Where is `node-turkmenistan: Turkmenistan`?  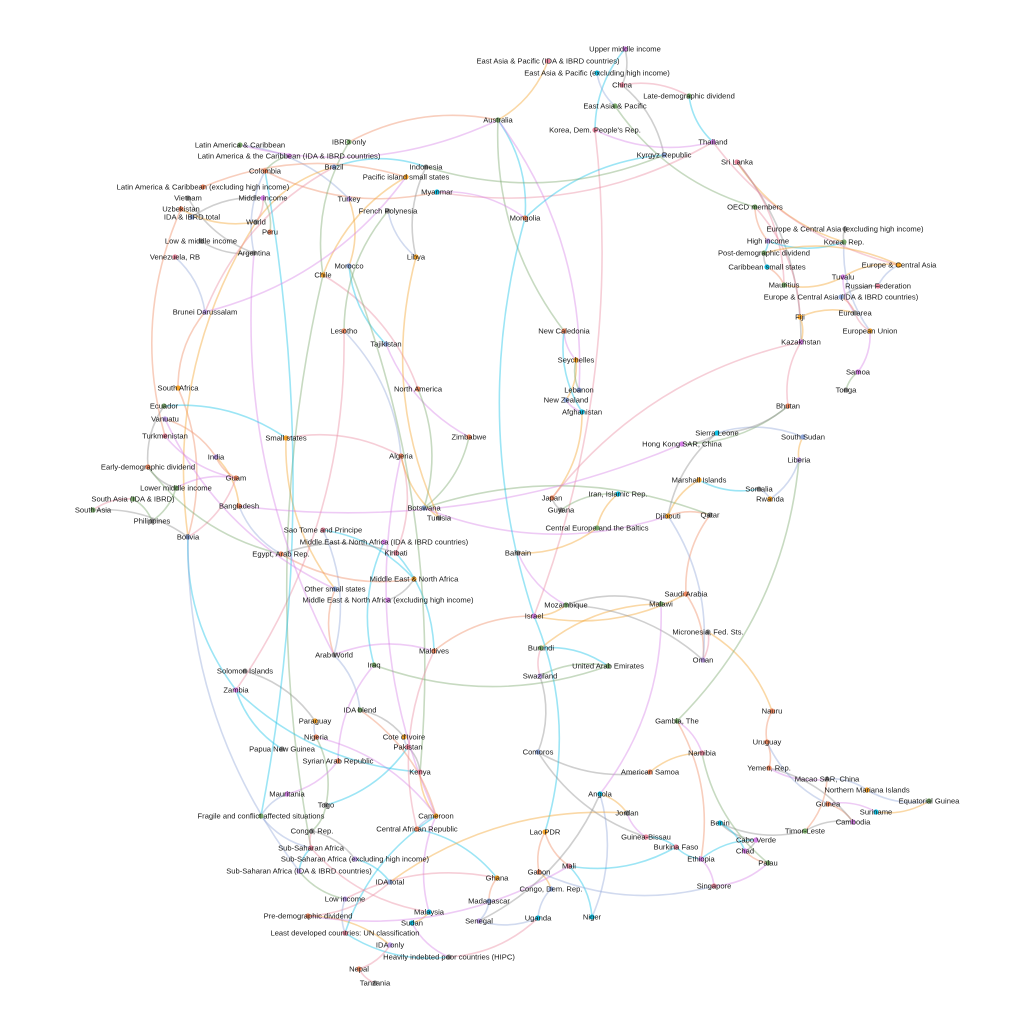
node-turkmenistan: Turkmenistan is located at coordinates (165, 436).